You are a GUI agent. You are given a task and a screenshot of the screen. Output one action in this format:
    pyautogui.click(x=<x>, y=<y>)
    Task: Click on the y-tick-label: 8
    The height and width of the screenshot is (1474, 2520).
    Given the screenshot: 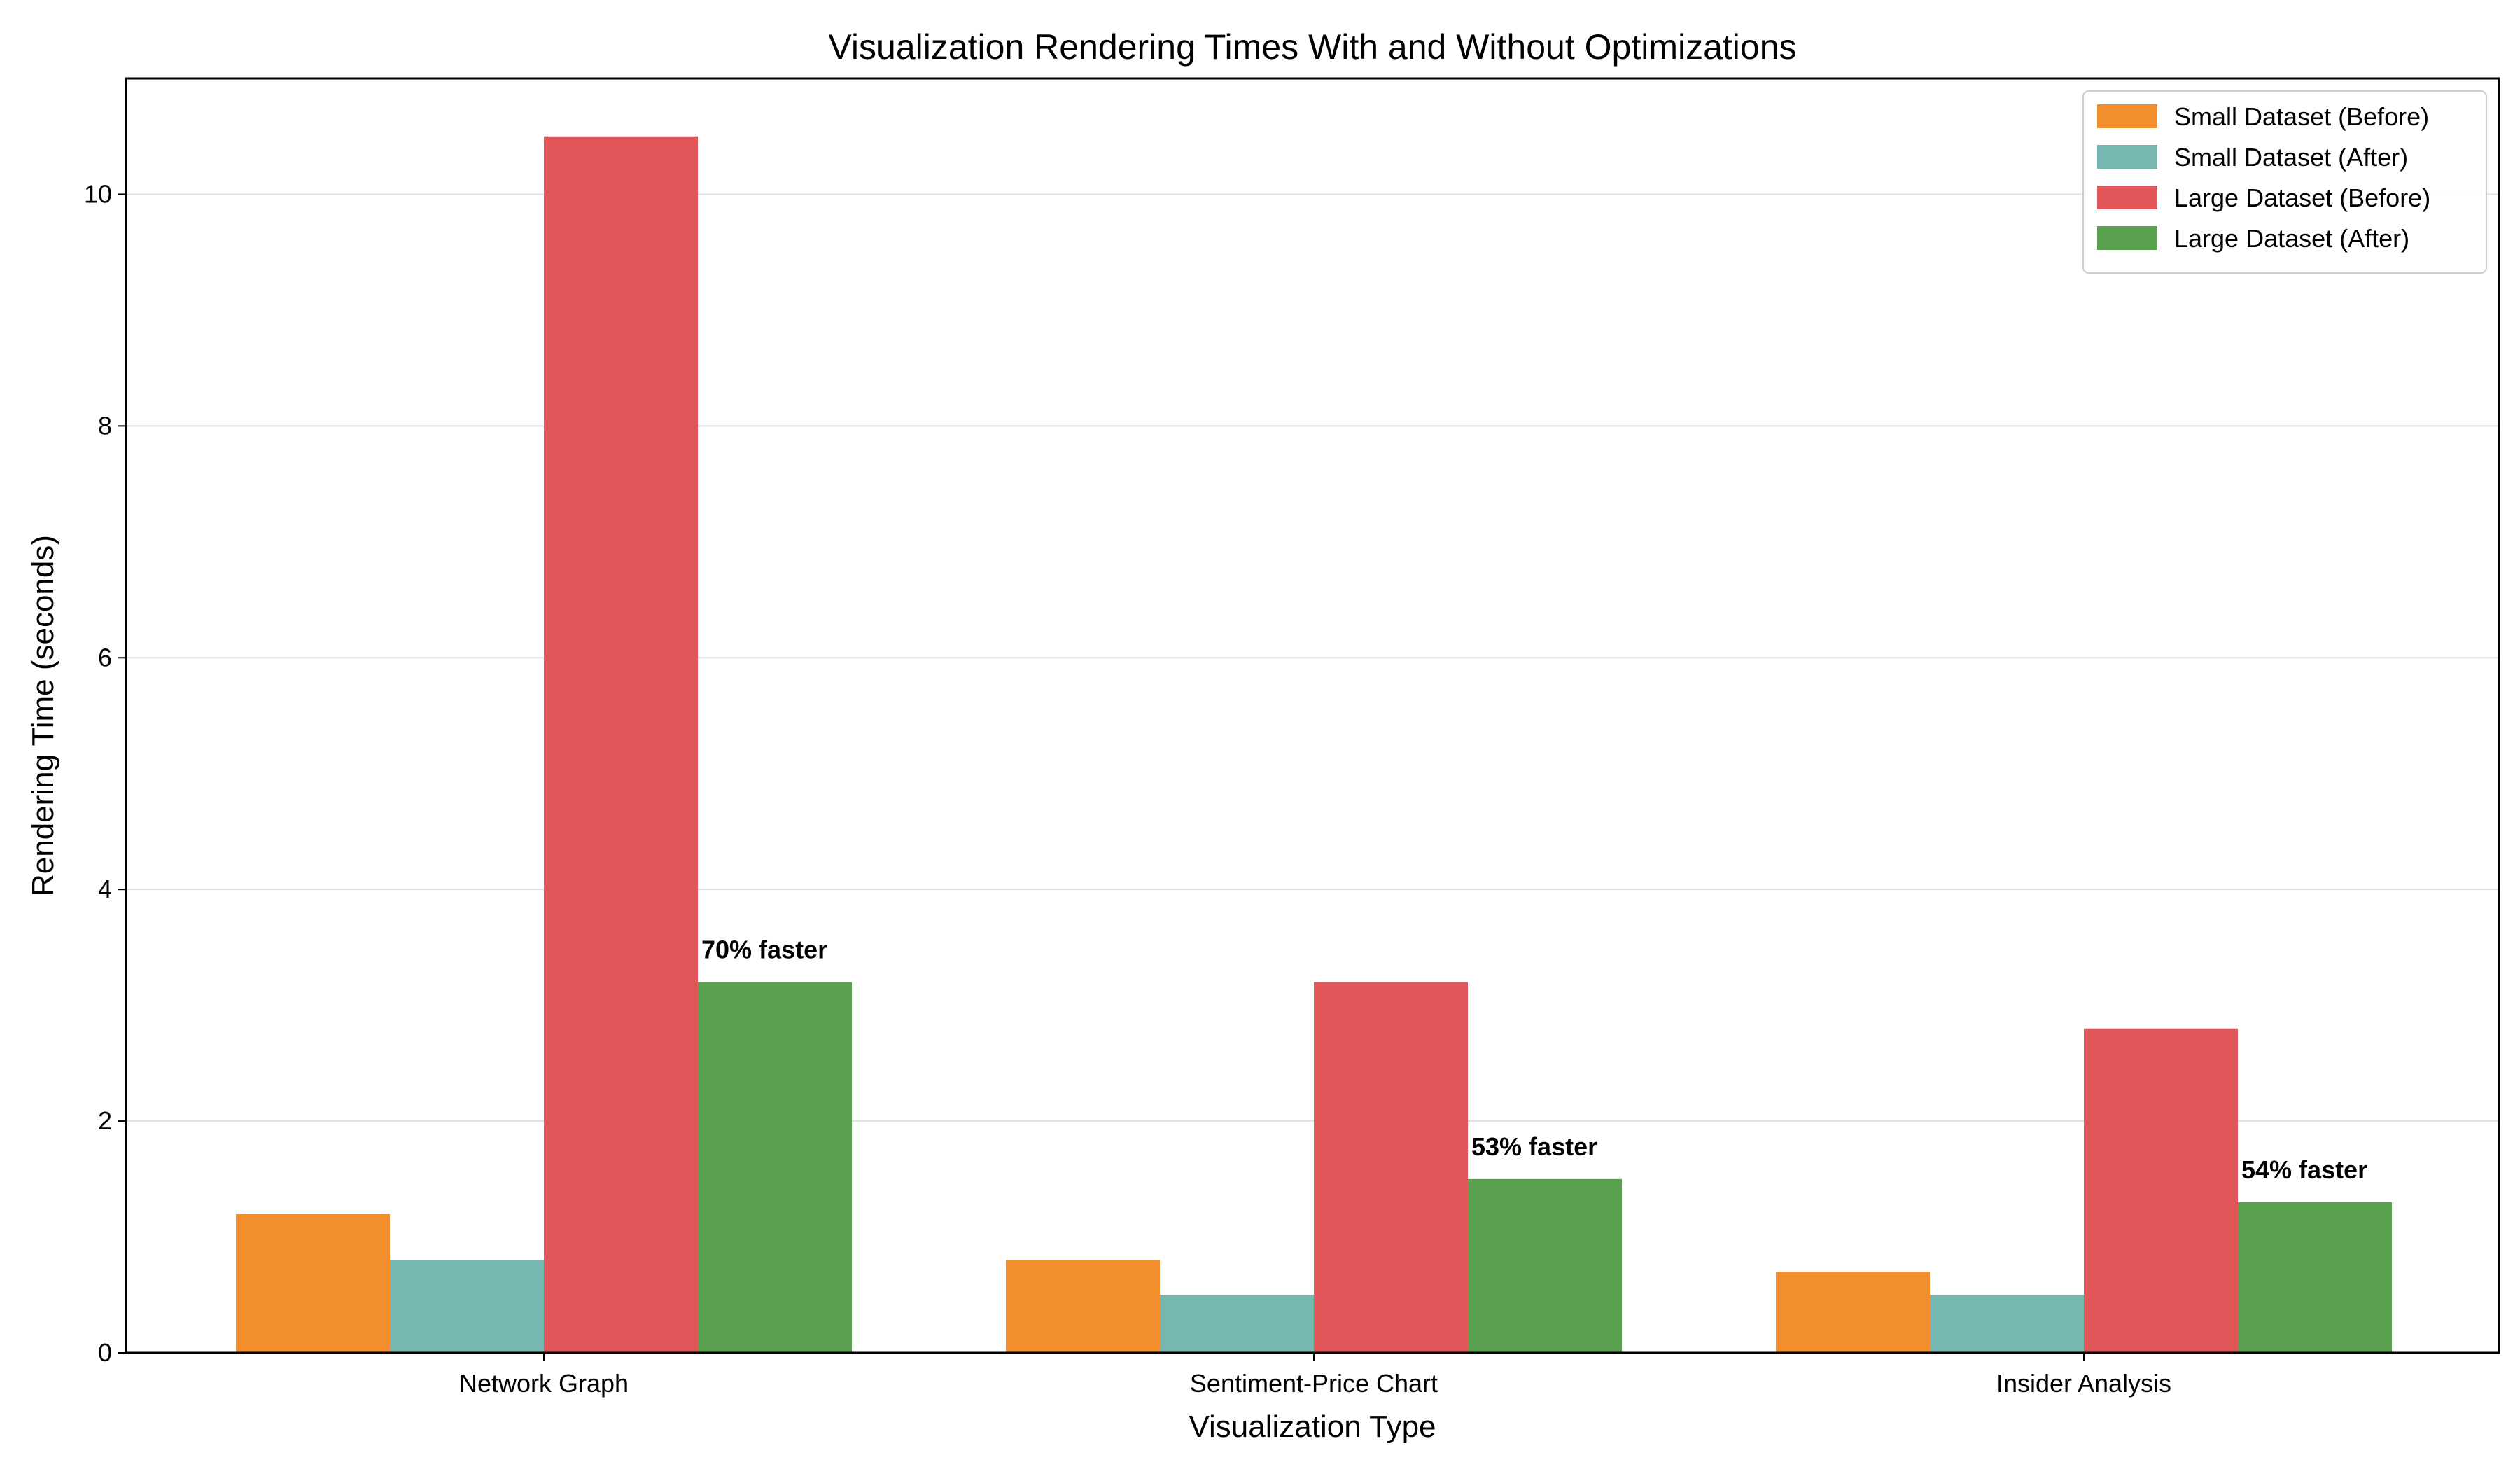 What is the action you would take?
    pyautogui.click(x=105, y=426)
    